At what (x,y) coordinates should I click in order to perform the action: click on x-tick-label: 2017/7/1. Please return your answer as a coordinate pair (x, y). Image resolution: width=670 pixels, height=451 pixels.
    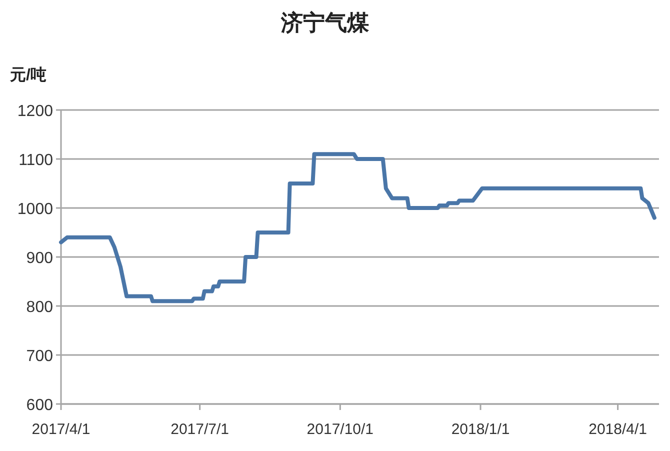
    Looking at the image, I should click on (200, 429).